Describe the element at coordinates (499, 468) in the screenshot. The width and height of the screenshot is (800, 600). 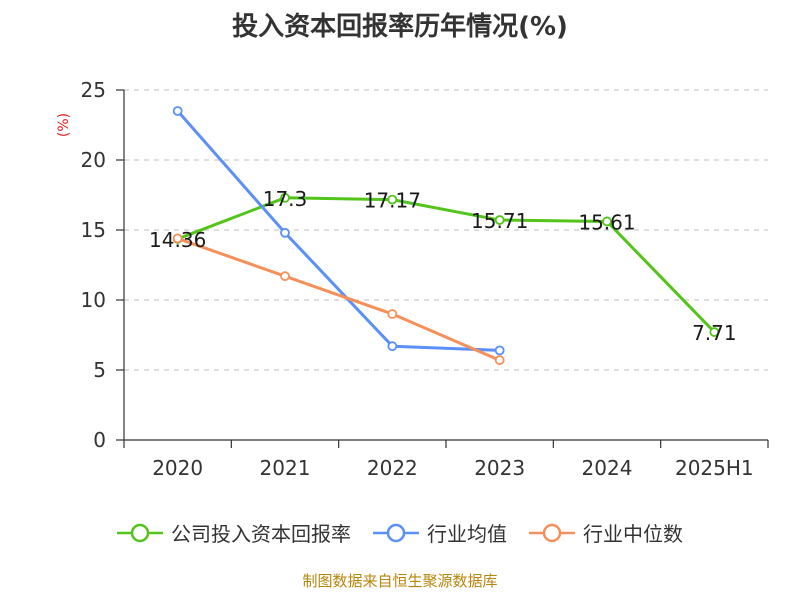
I see `x-tick-label: 2023` at that location.